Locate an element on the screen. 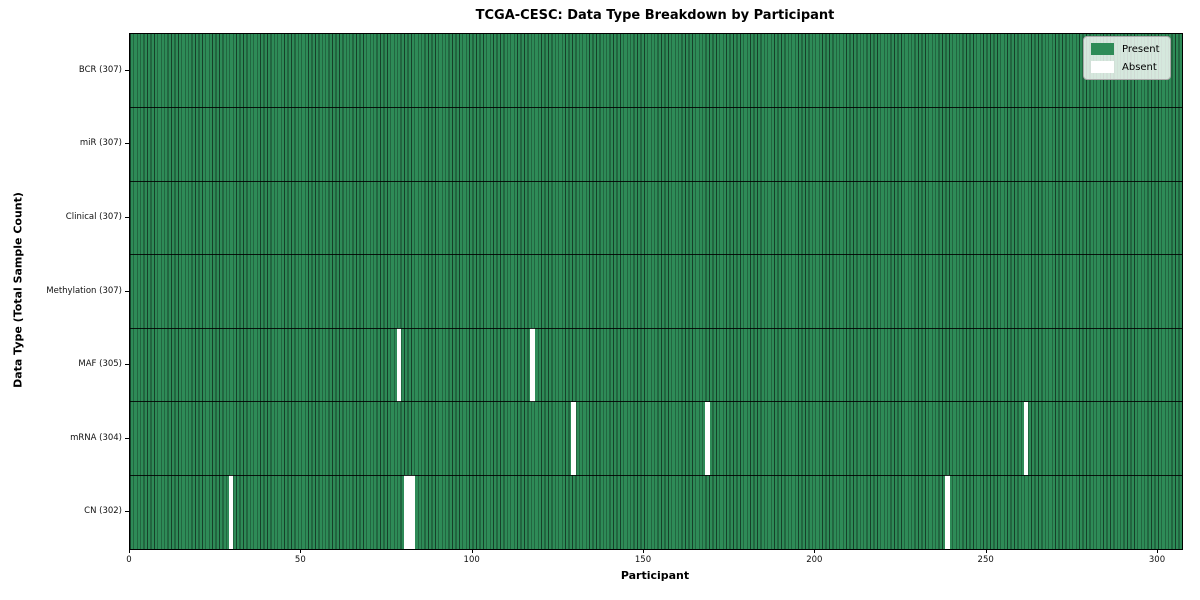 The image size is (1200, 600). legend-swatch-absent is located at coordinates (1102, 67).